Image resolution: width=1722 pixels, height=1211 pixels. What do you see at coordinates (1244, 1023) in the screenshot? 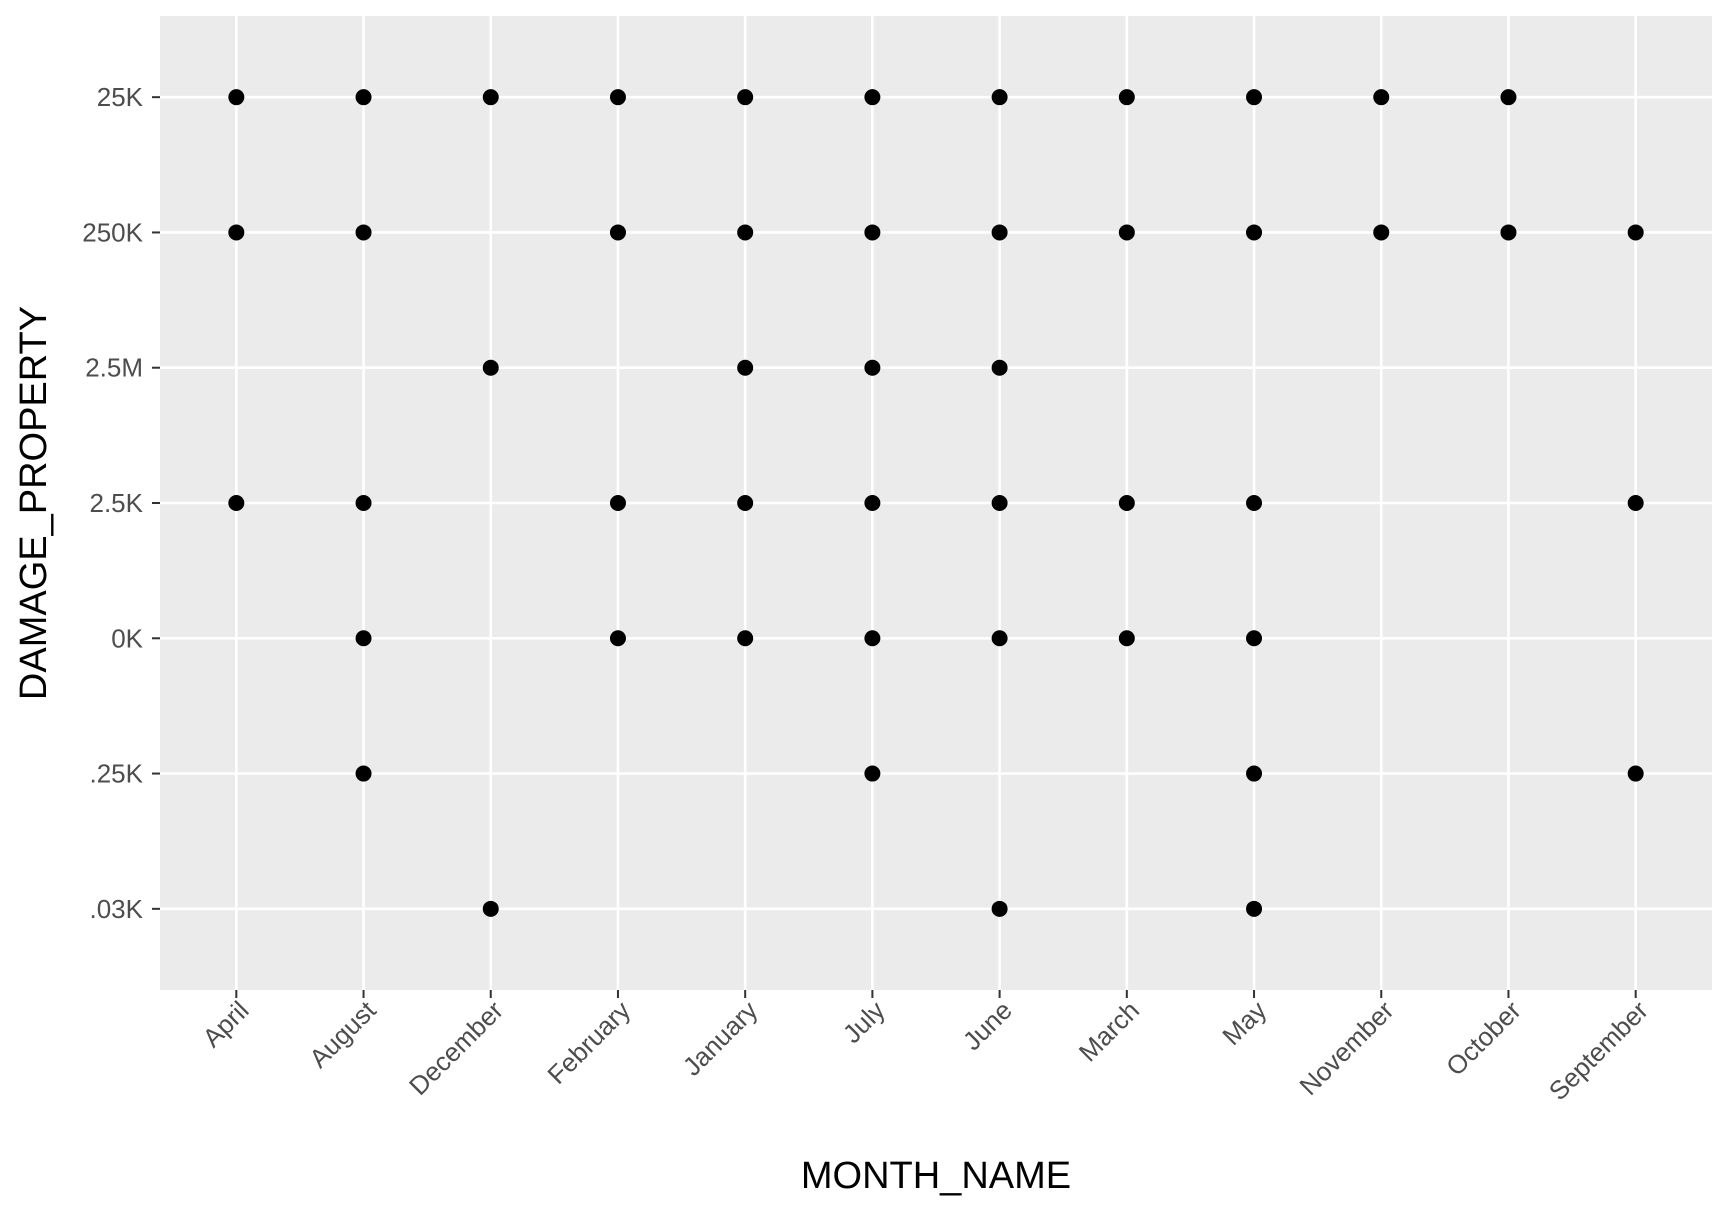
I see `x-tick-label: May` at bounding box center [1244, 1023].